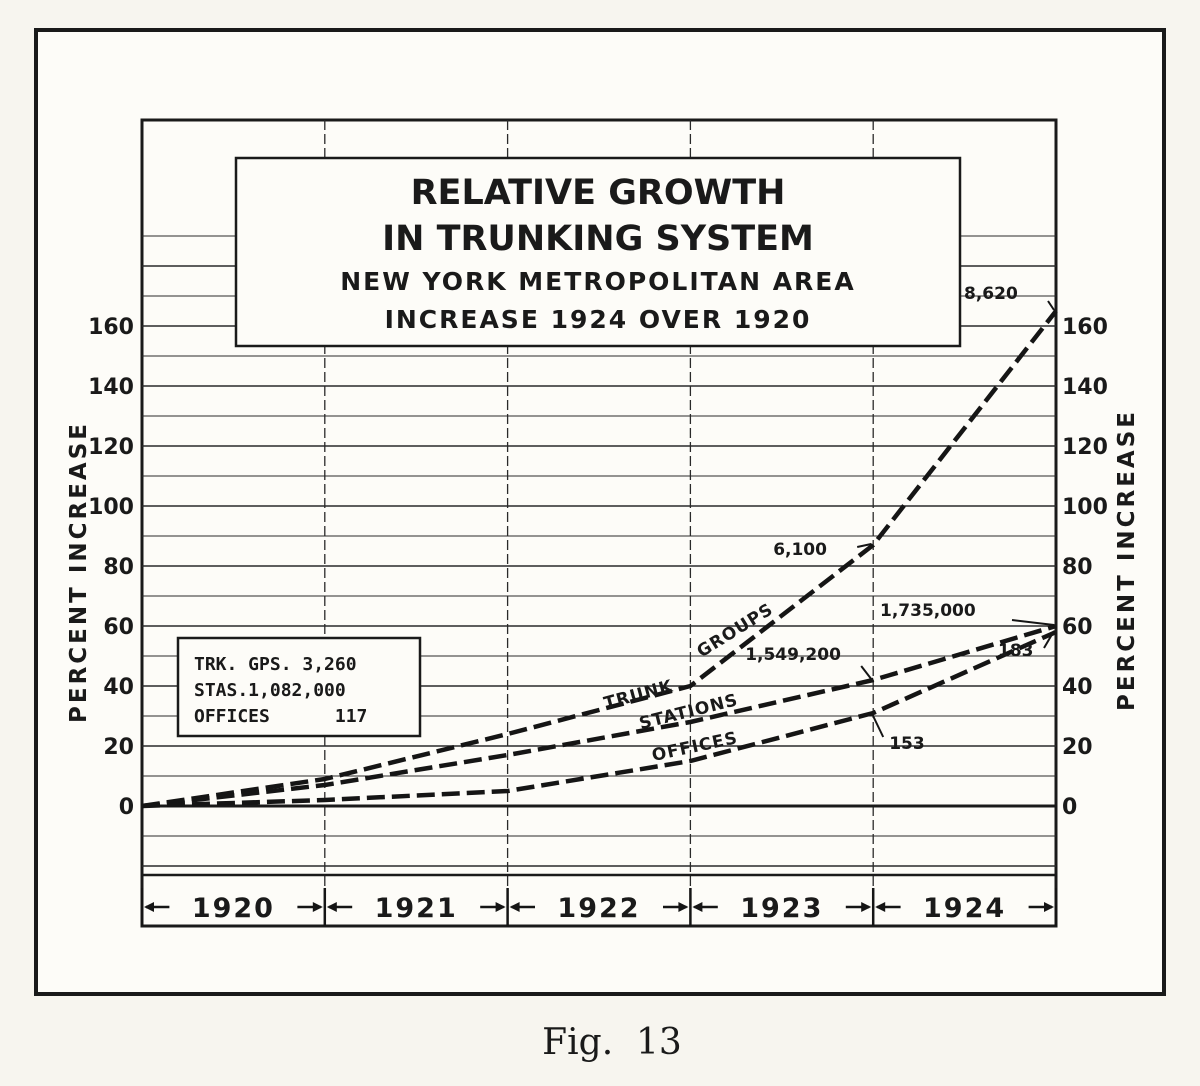 The image size is (1200, 1086). Describe the element at coordinates (118, 747) in the screenshot. I see `y-tick-label-left: 20` at that location.